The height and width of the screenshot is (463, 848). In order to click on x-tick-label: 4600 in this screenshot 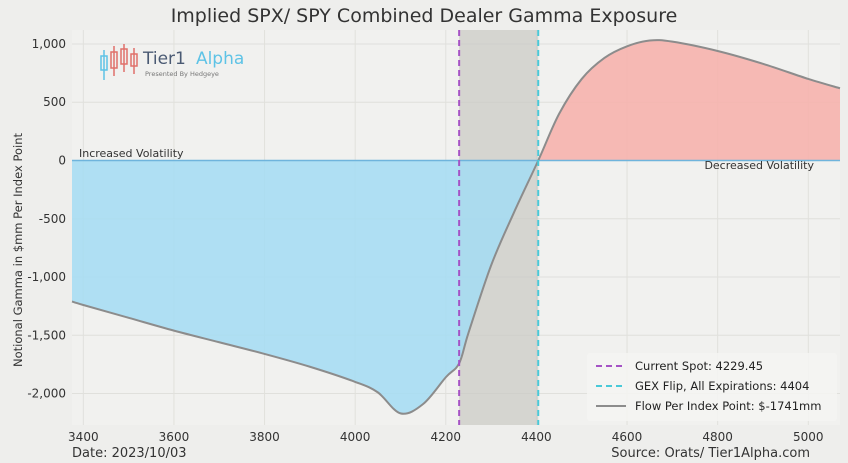, I will do `click(627, 437)`.